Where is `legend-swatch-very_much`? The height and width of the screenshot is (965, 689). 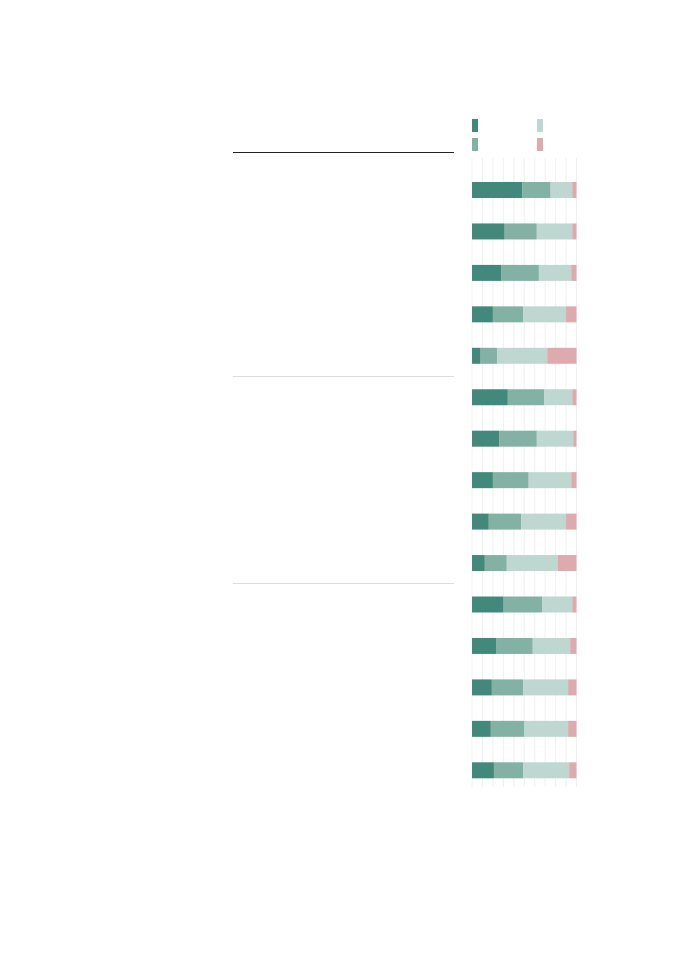
legend-swatch-very_much is located at coordinates (475, 125).